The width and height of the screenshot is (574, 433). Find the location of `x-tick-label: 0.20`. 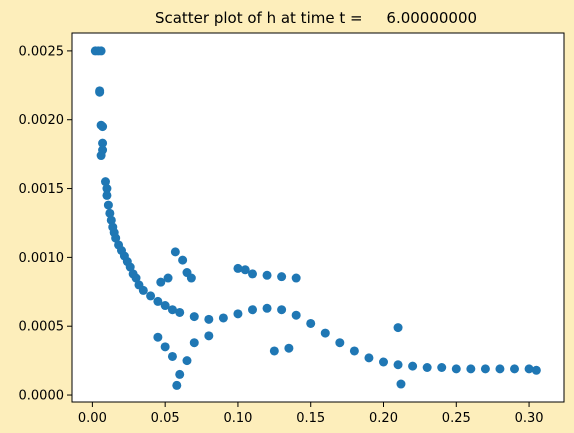

x-tick-label: 0.20 is located at coordinates (383, 418).